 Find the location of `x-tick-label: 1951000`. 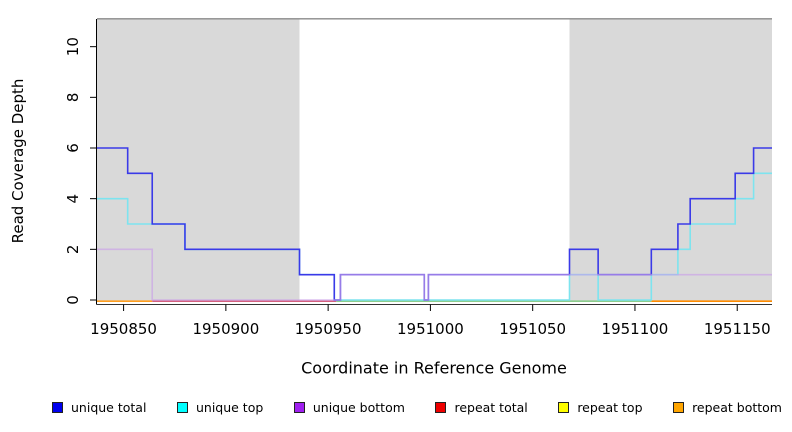

x-tick-label: 1951000 is located at coordinates (430, 329).